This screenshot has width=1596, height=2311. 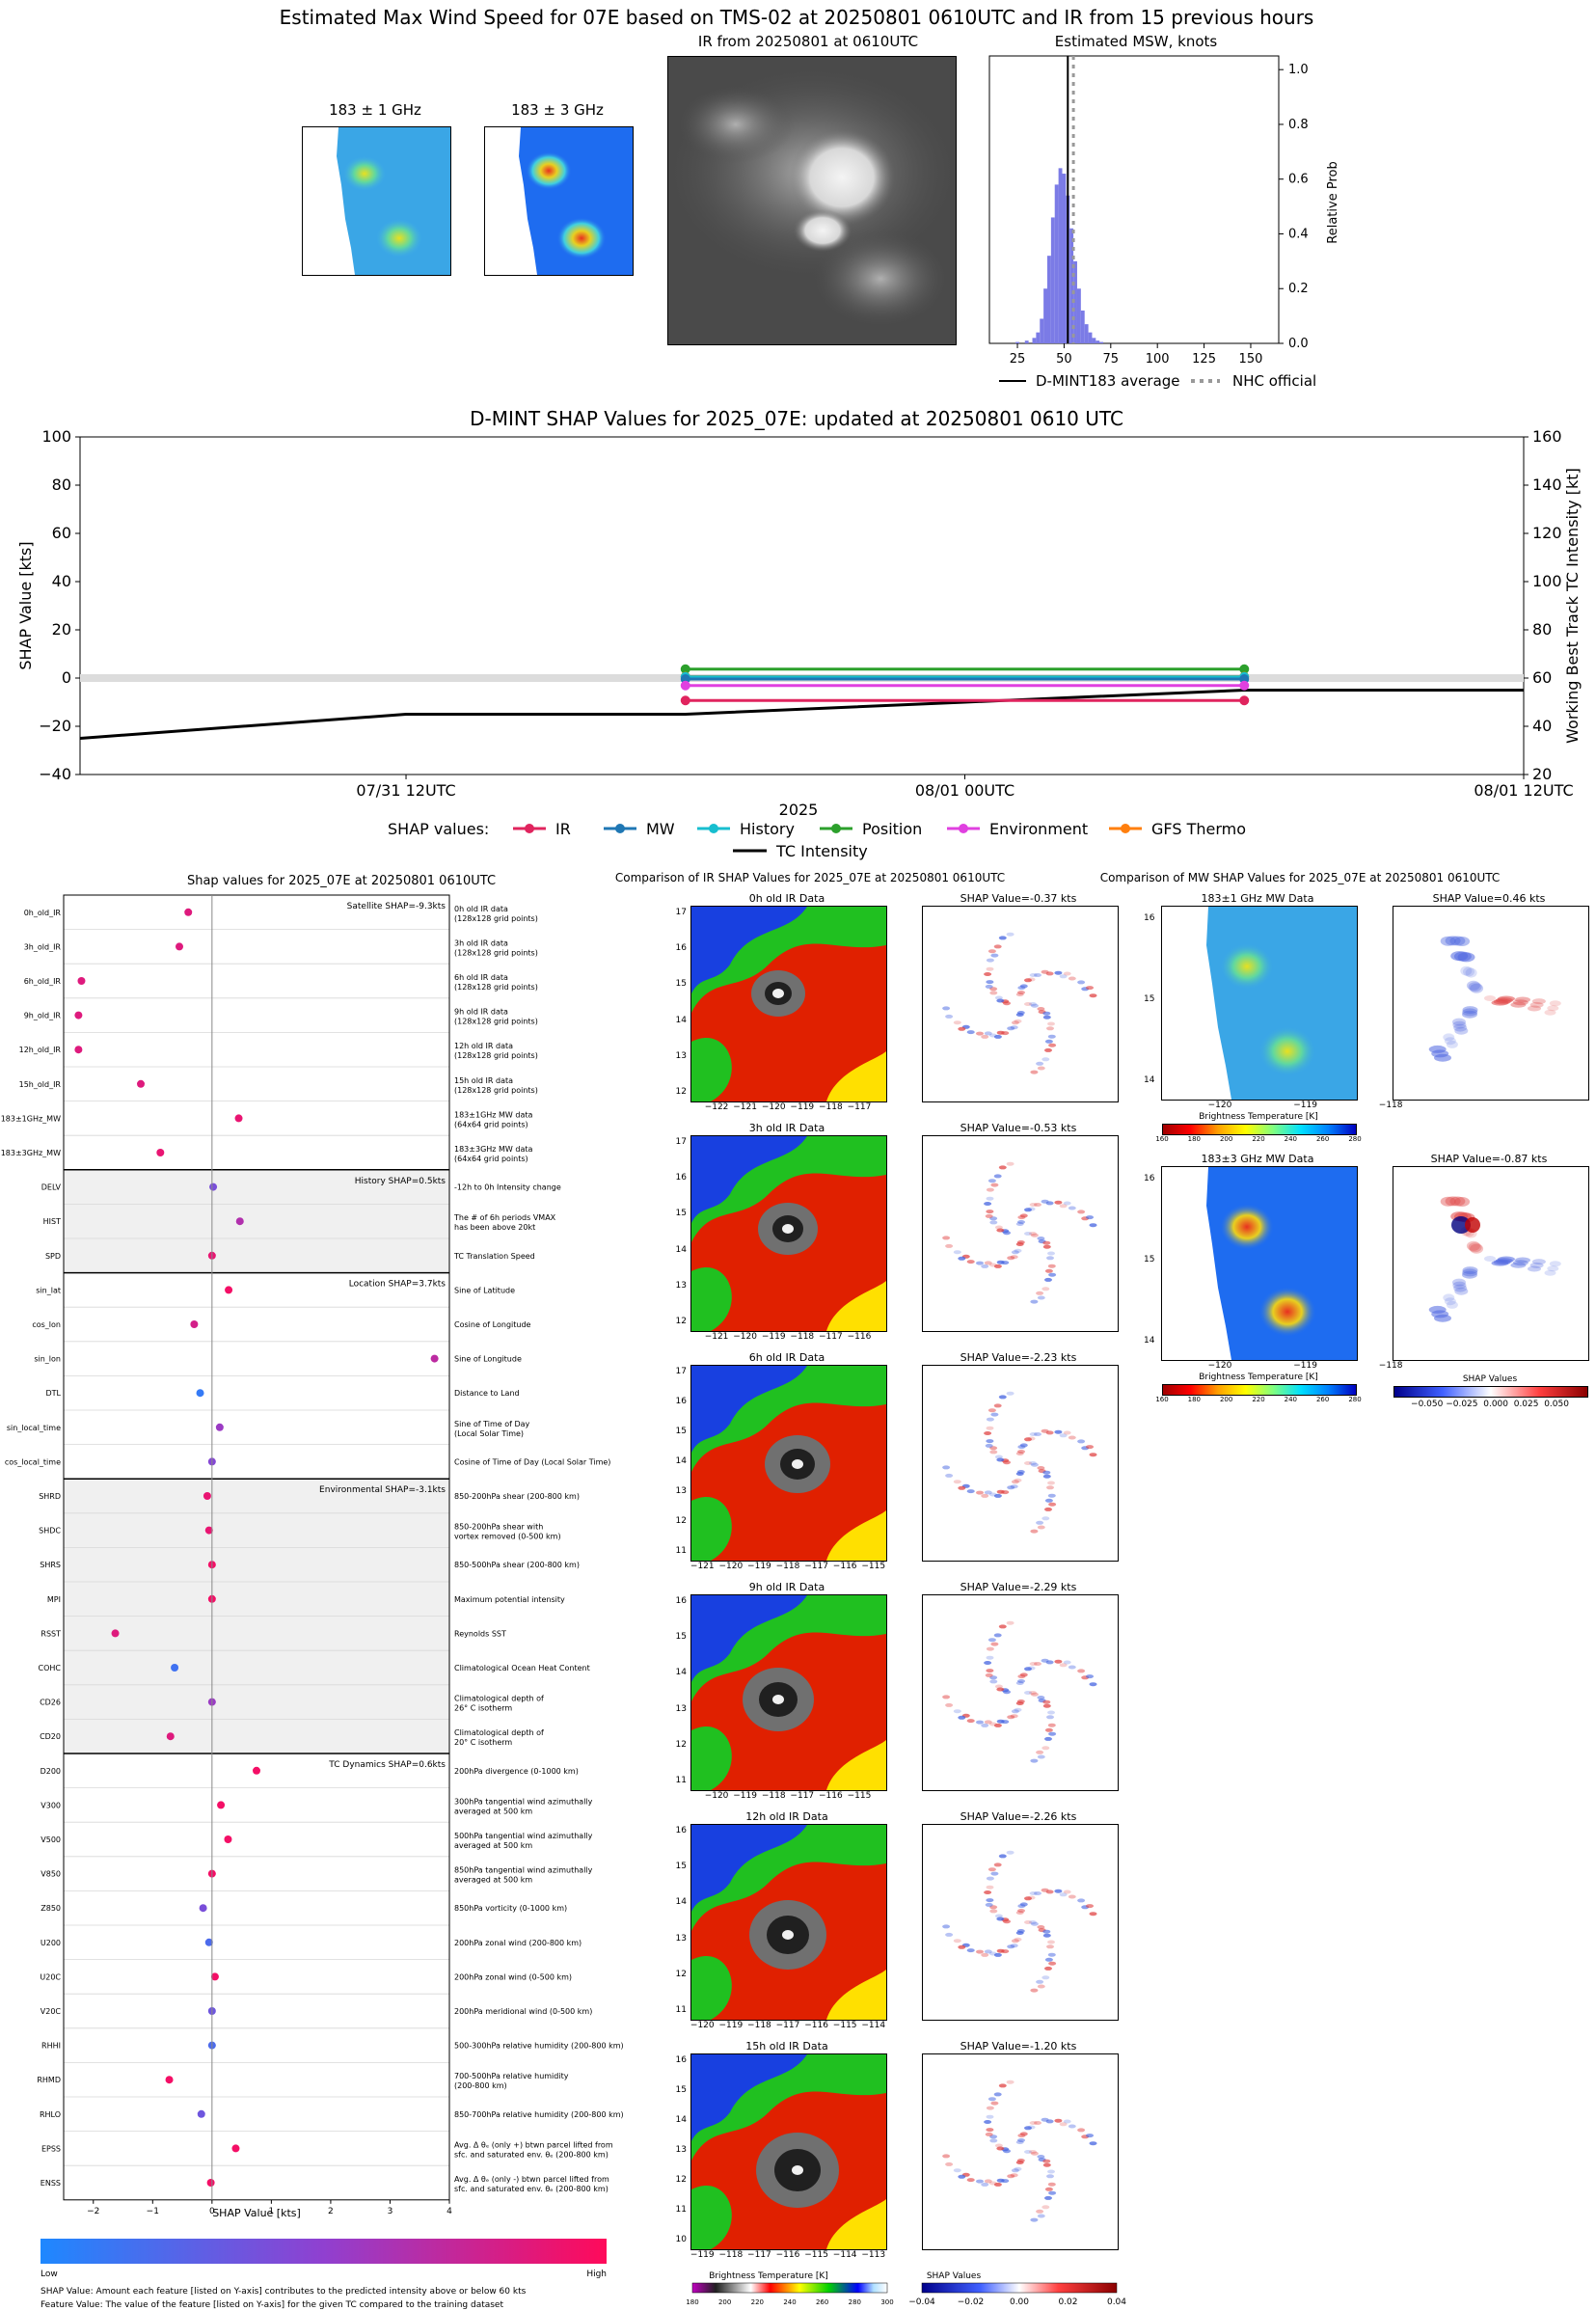 I want to click on feature-name: SHRD, so click(x=50, y=1496).